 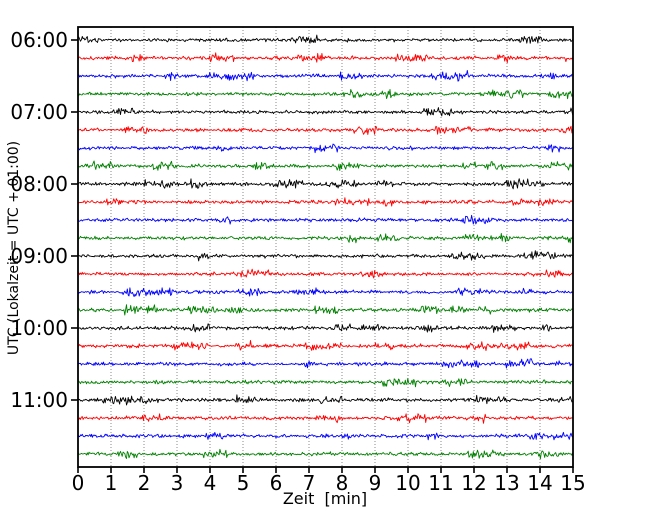 I want to click on x-tick-label: 14, so click(x=540, y=483).